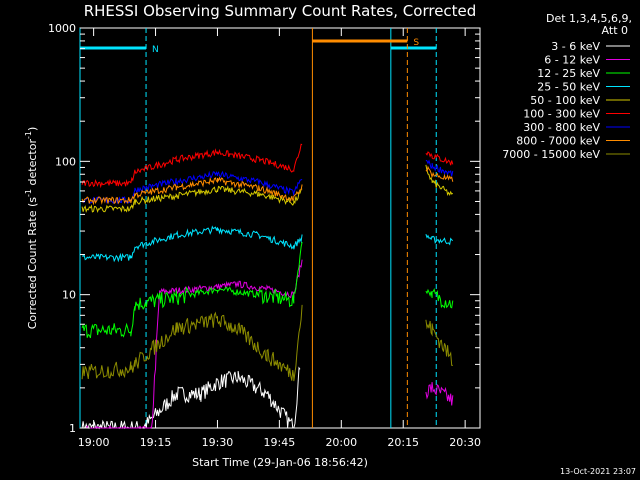  Describe the element at coordinates (565, 100) in the screenshot. I see `legend-label: 50 - 100 keV` at that location.